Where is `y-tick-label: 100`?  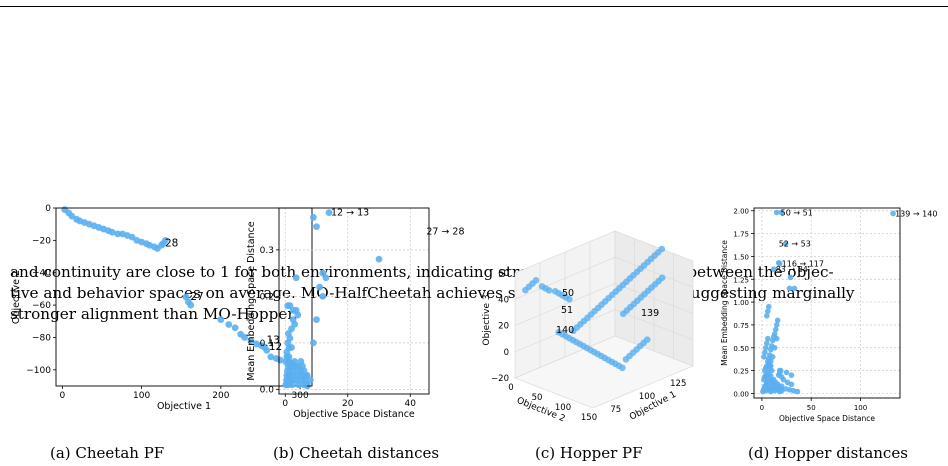 y-tick-label: 100 is located at coordinates (563, 408).